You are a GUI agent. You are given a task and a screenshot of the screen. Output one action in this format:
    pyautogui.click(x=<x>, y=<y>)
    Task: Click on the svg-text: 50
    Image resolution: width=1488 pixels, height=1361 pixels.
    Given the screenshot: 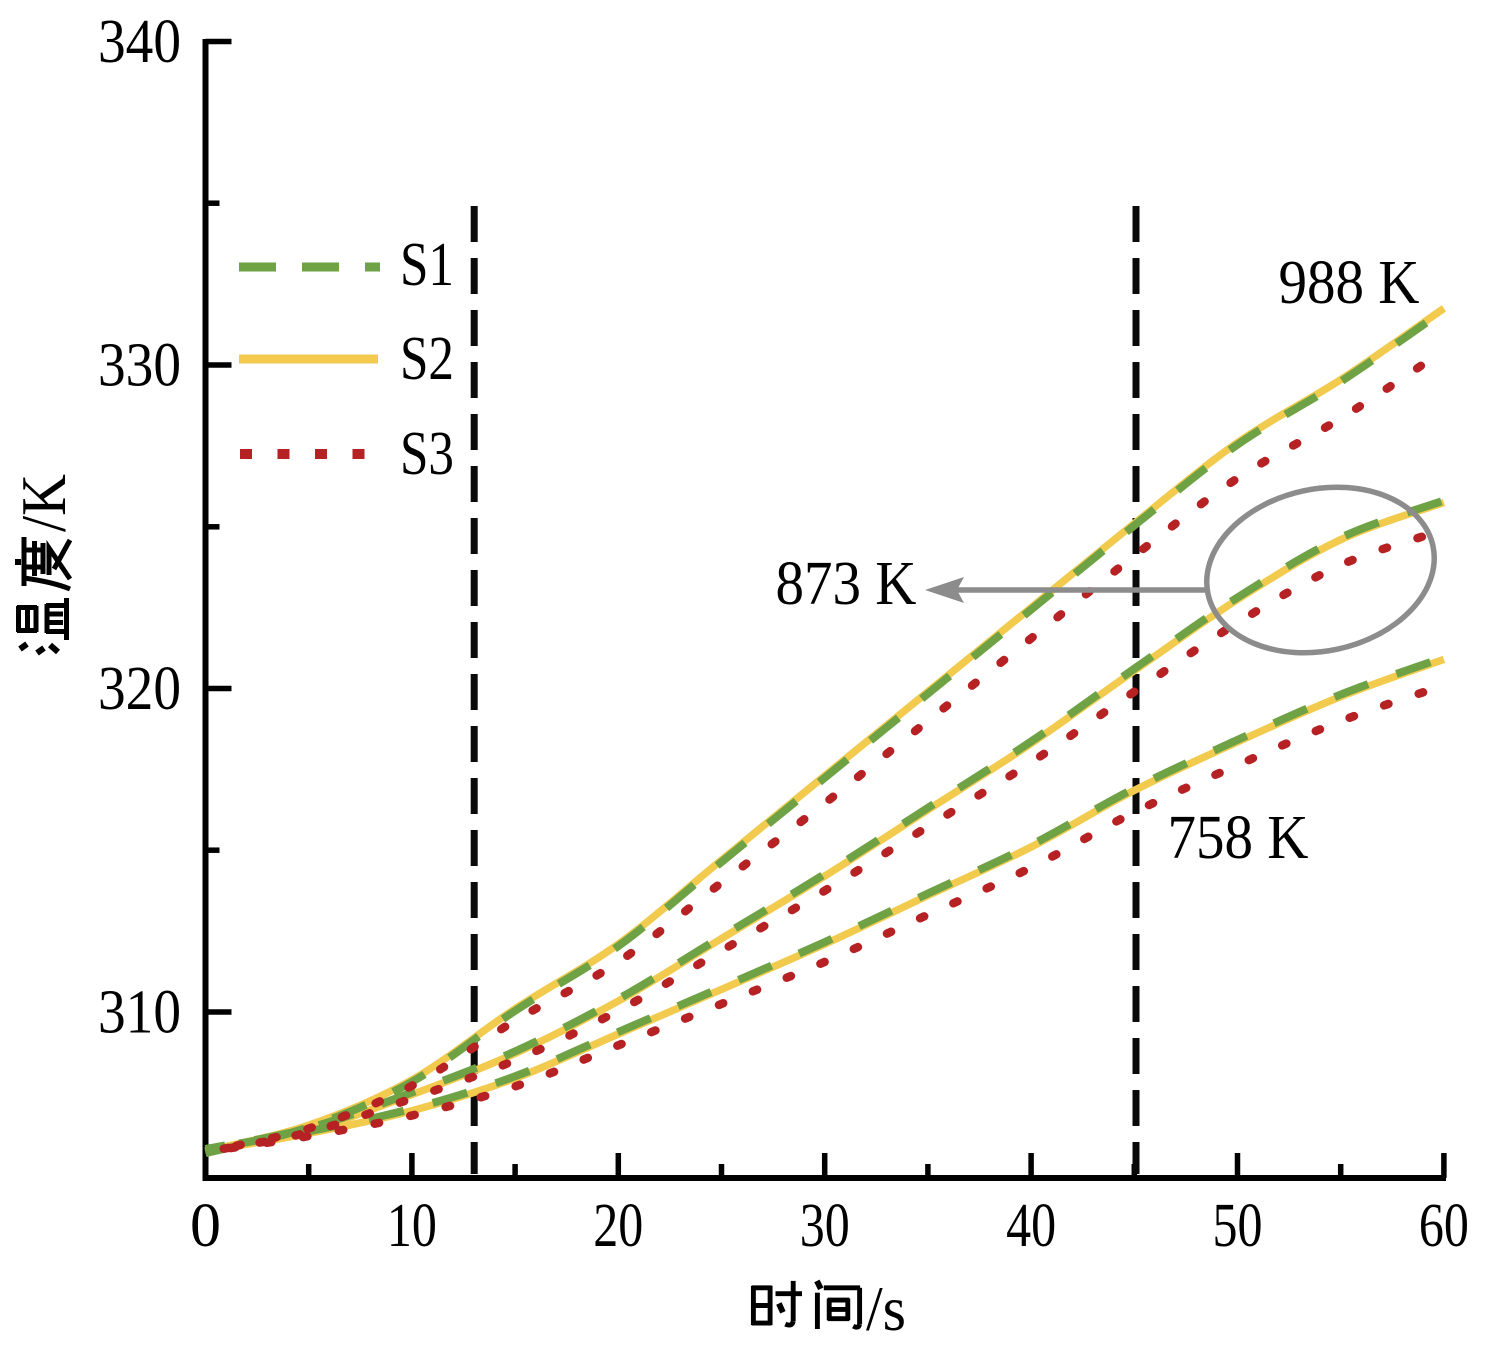 What is the action you would take?
    pyautogui.click(x=1238, y=1226)
    